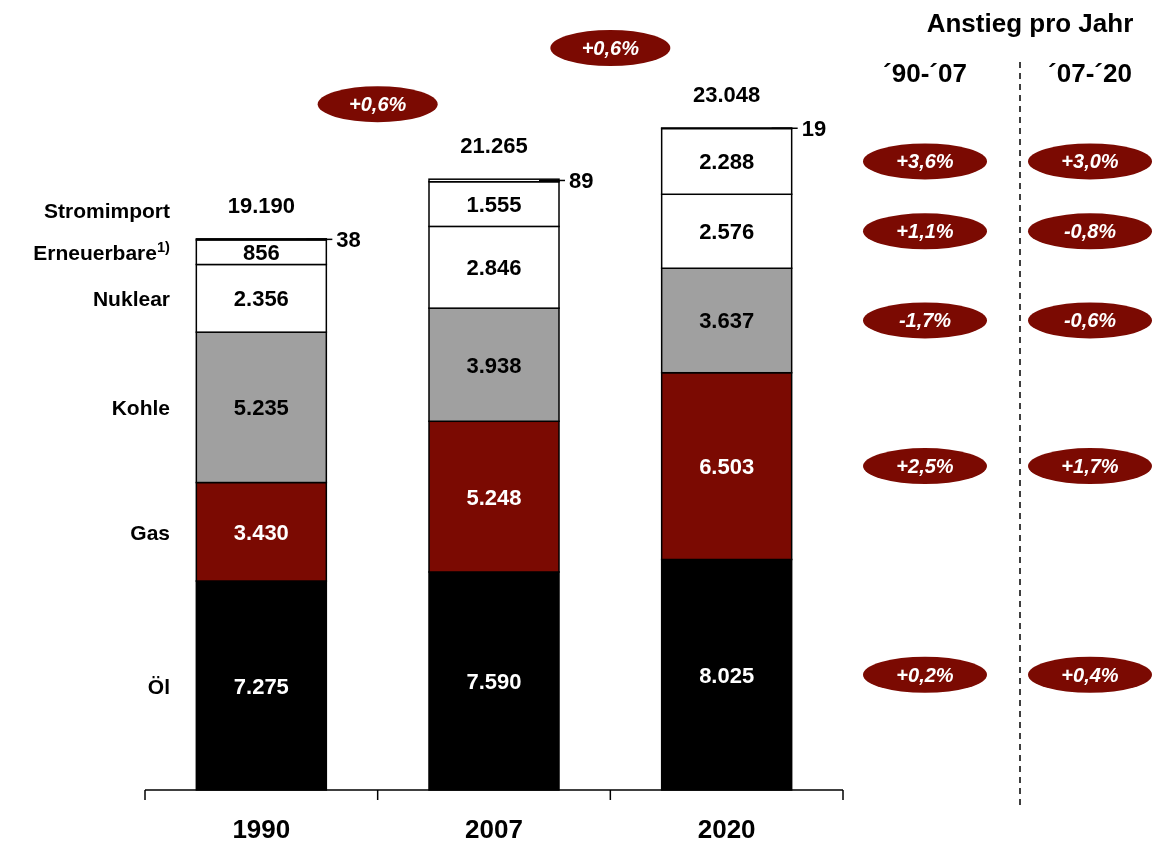 This screenshot has height=844, width=1163. What do you see at coordinates (140, 408) in the screenshot?
I see `series-label: Kohle` at bounding box center [140, 408].